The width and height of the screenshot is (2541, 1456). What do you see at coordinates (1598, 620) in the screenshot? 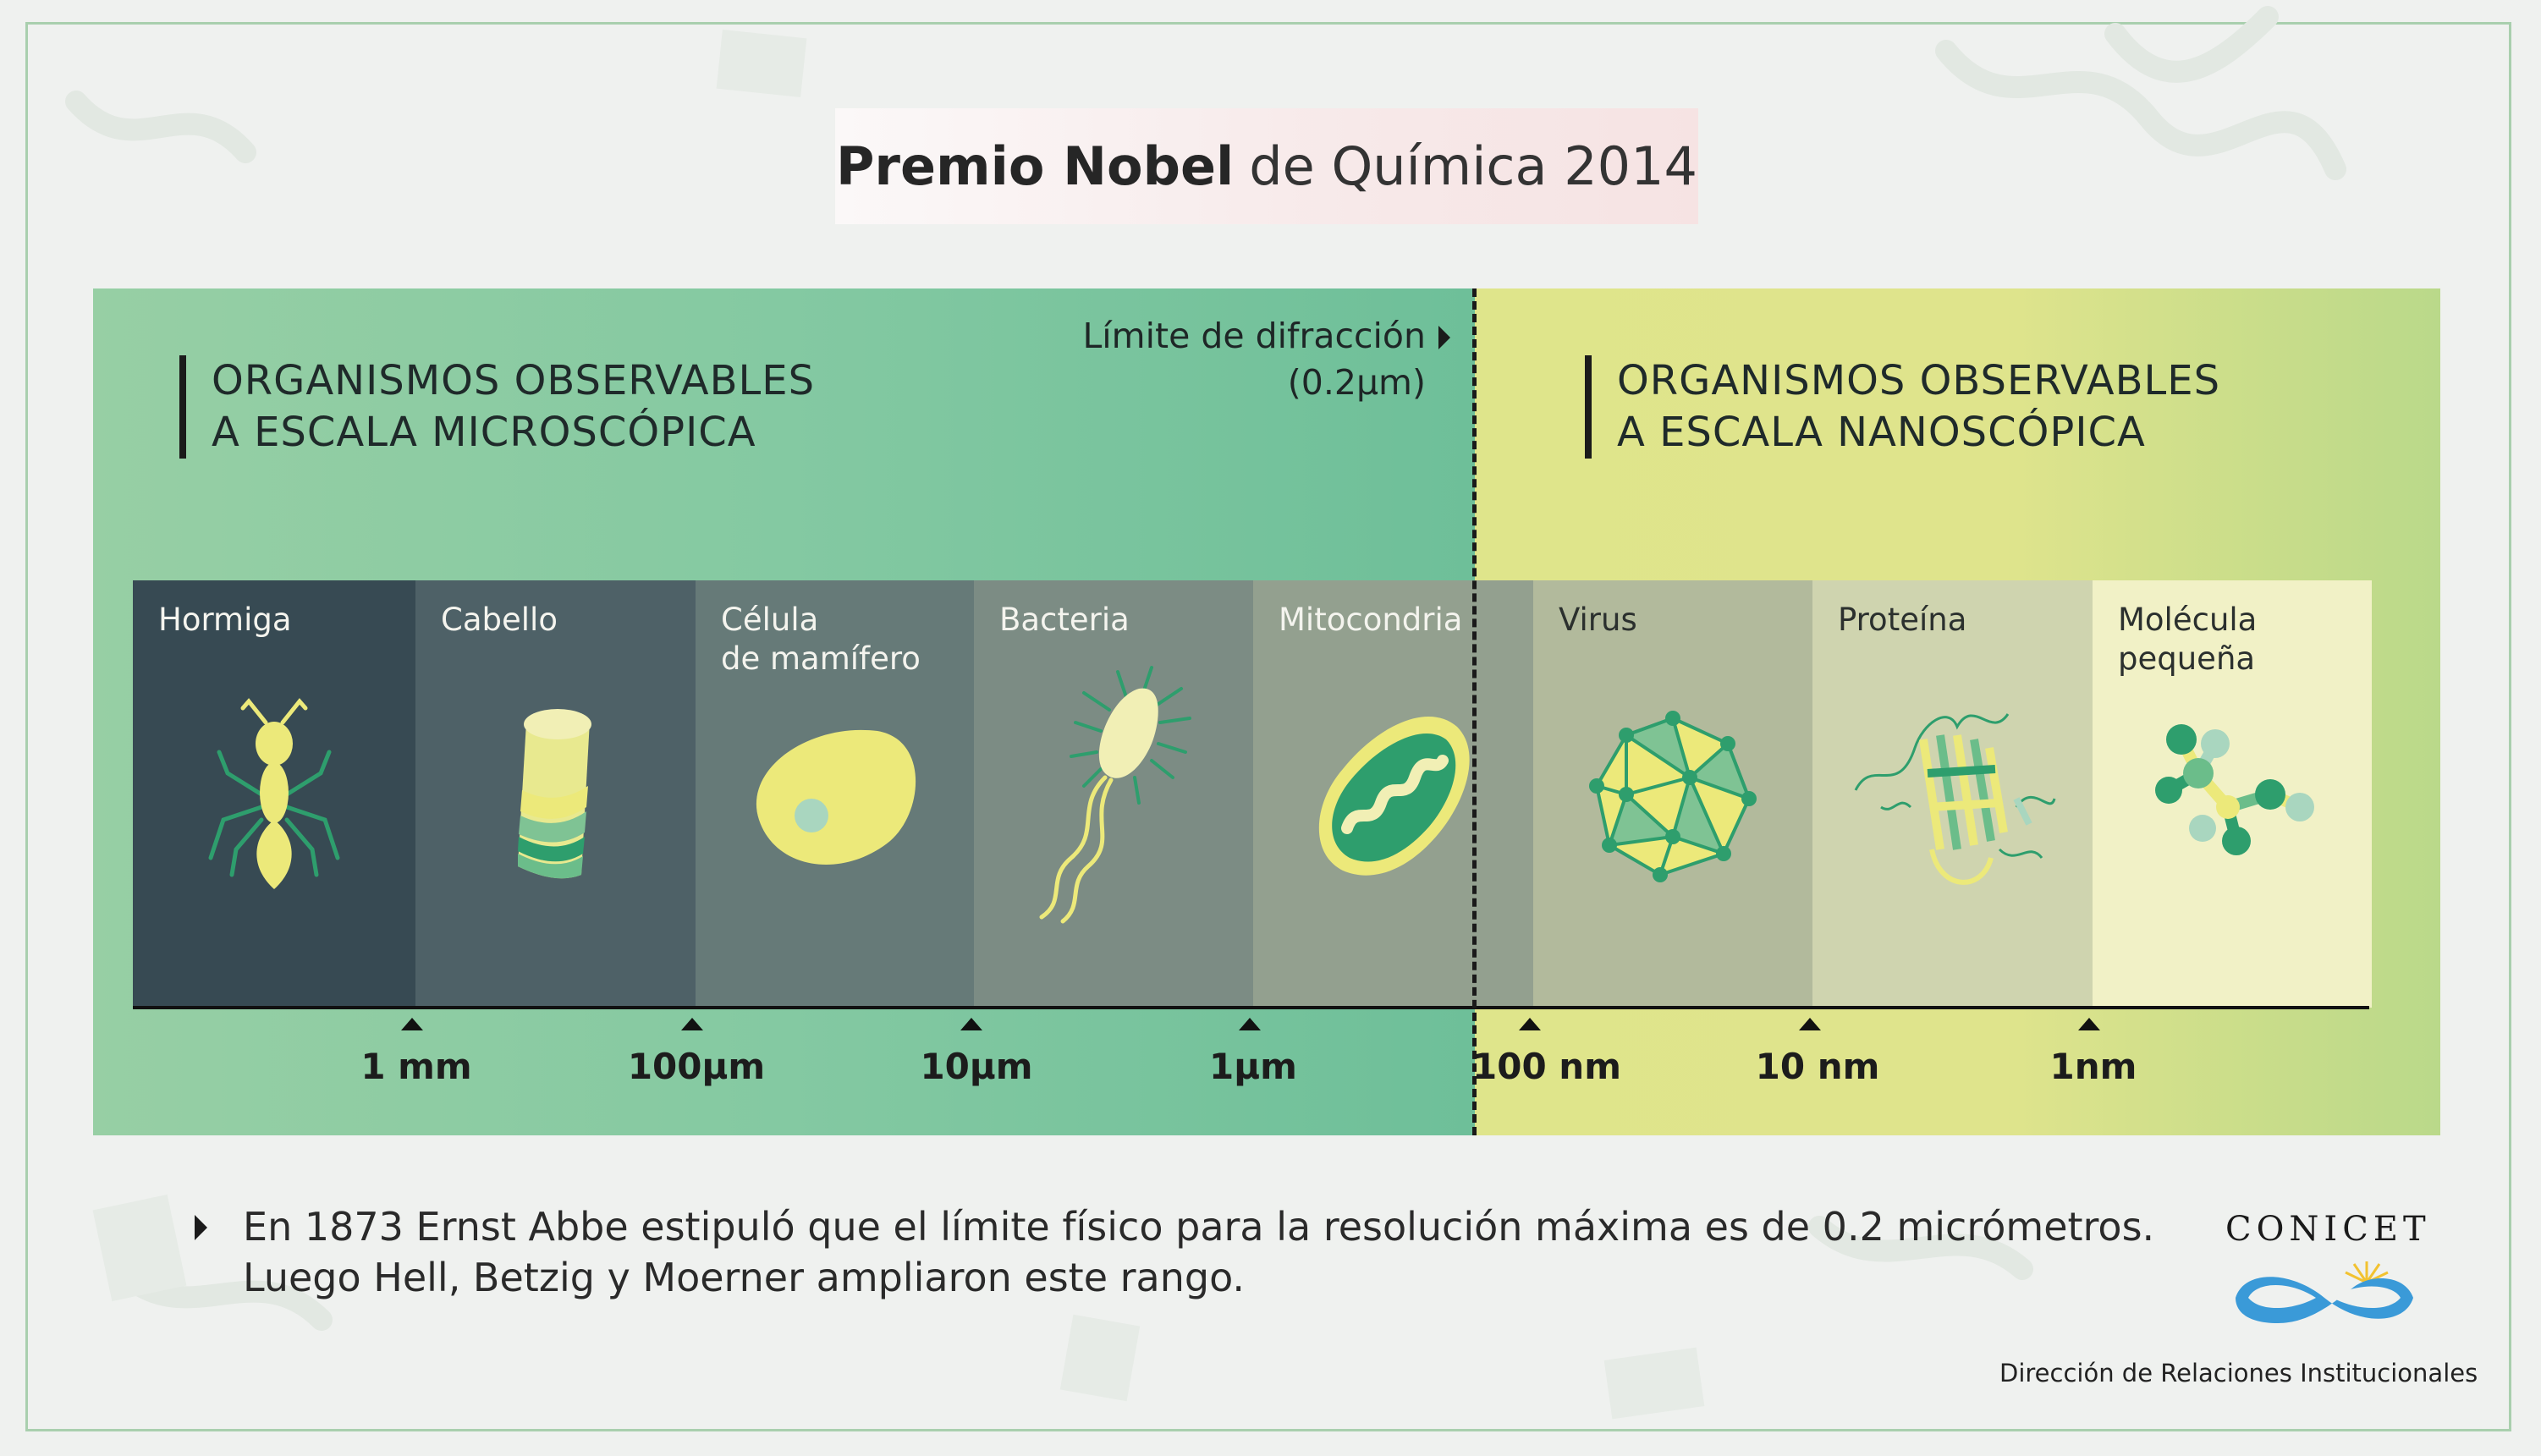
I see `cell-label: Virus` at bounding box center [1598, 620].